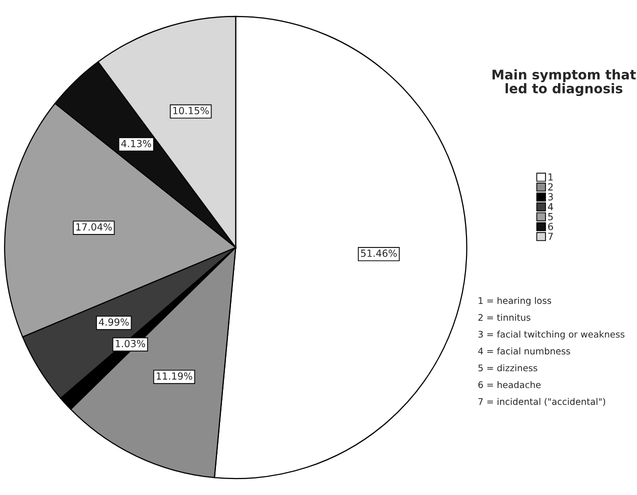 The width and height of the screenshot is (637, 495). What do you see at coordinates (515, 301) in the screenshot?
I see `text: 1 = hearing loss` at bounding box center [515, 301].